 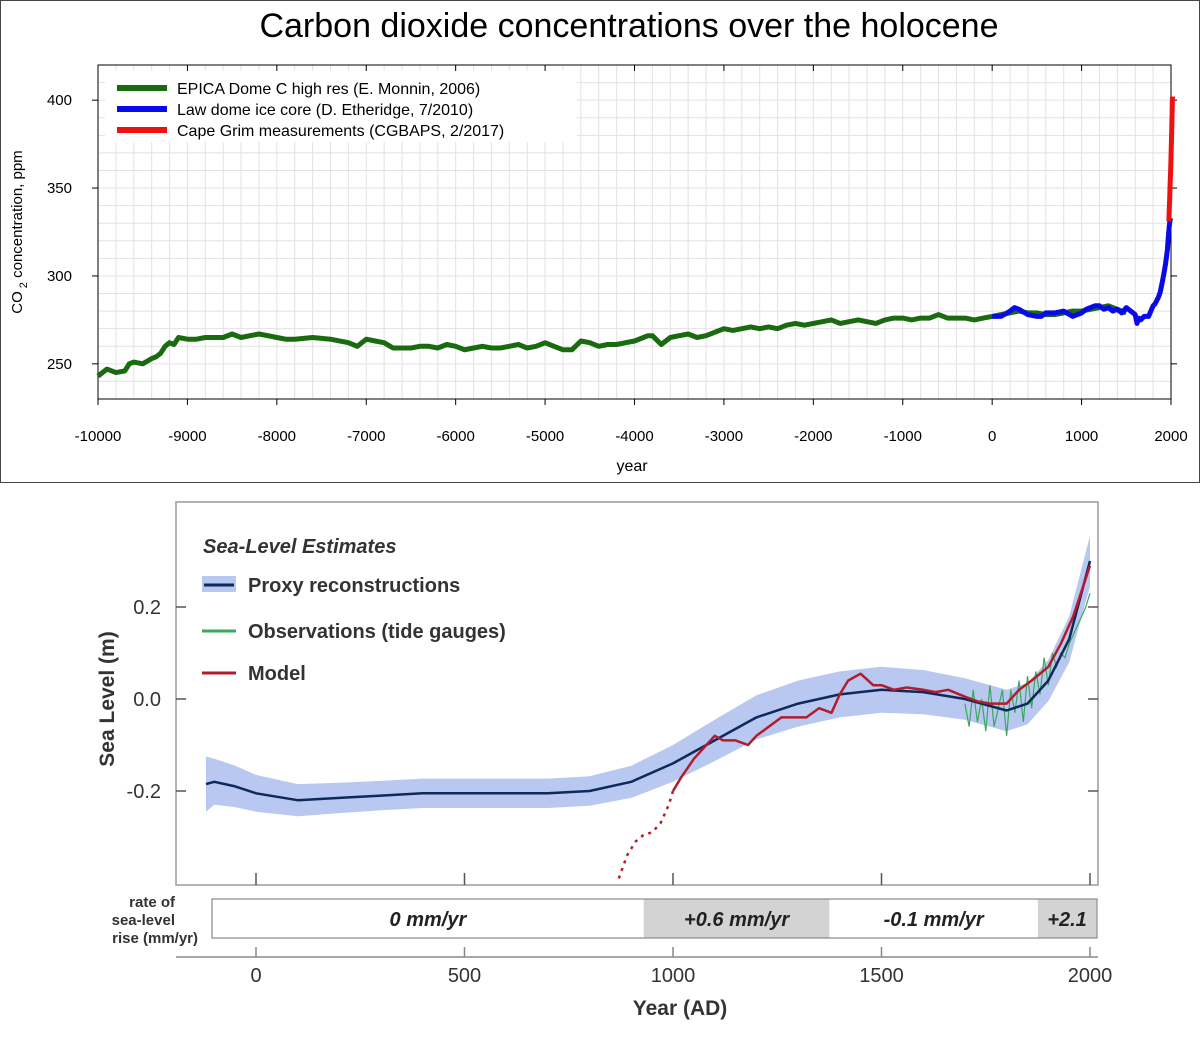 What do you see at coordinates (1170, 436) in the screenshot?
I see `x-tick-label: 2000` at bounding box center [1170, 436].